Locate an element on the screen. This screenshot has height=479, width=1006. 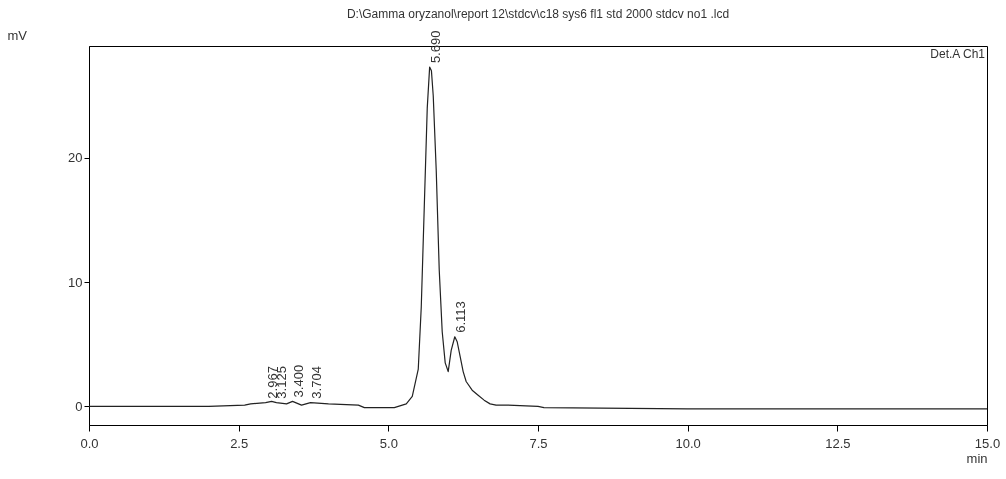
x-tick-label: 0.0 is located at coordinates (89, 443).